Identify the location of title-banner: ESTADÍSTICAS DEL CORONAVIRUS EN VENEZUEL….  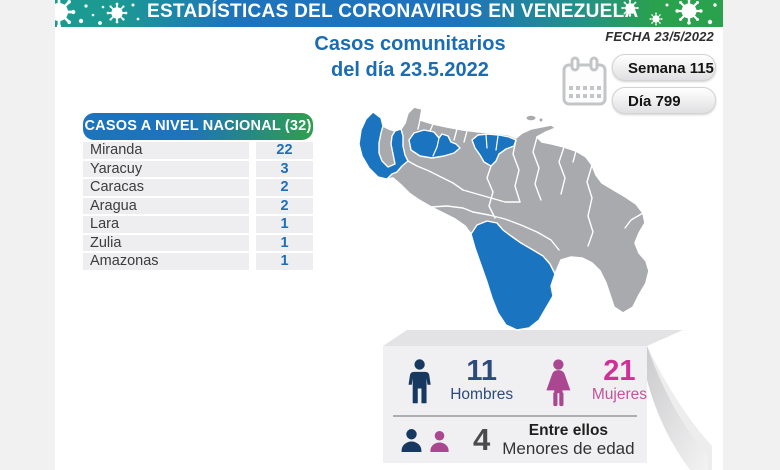
(389, 13).